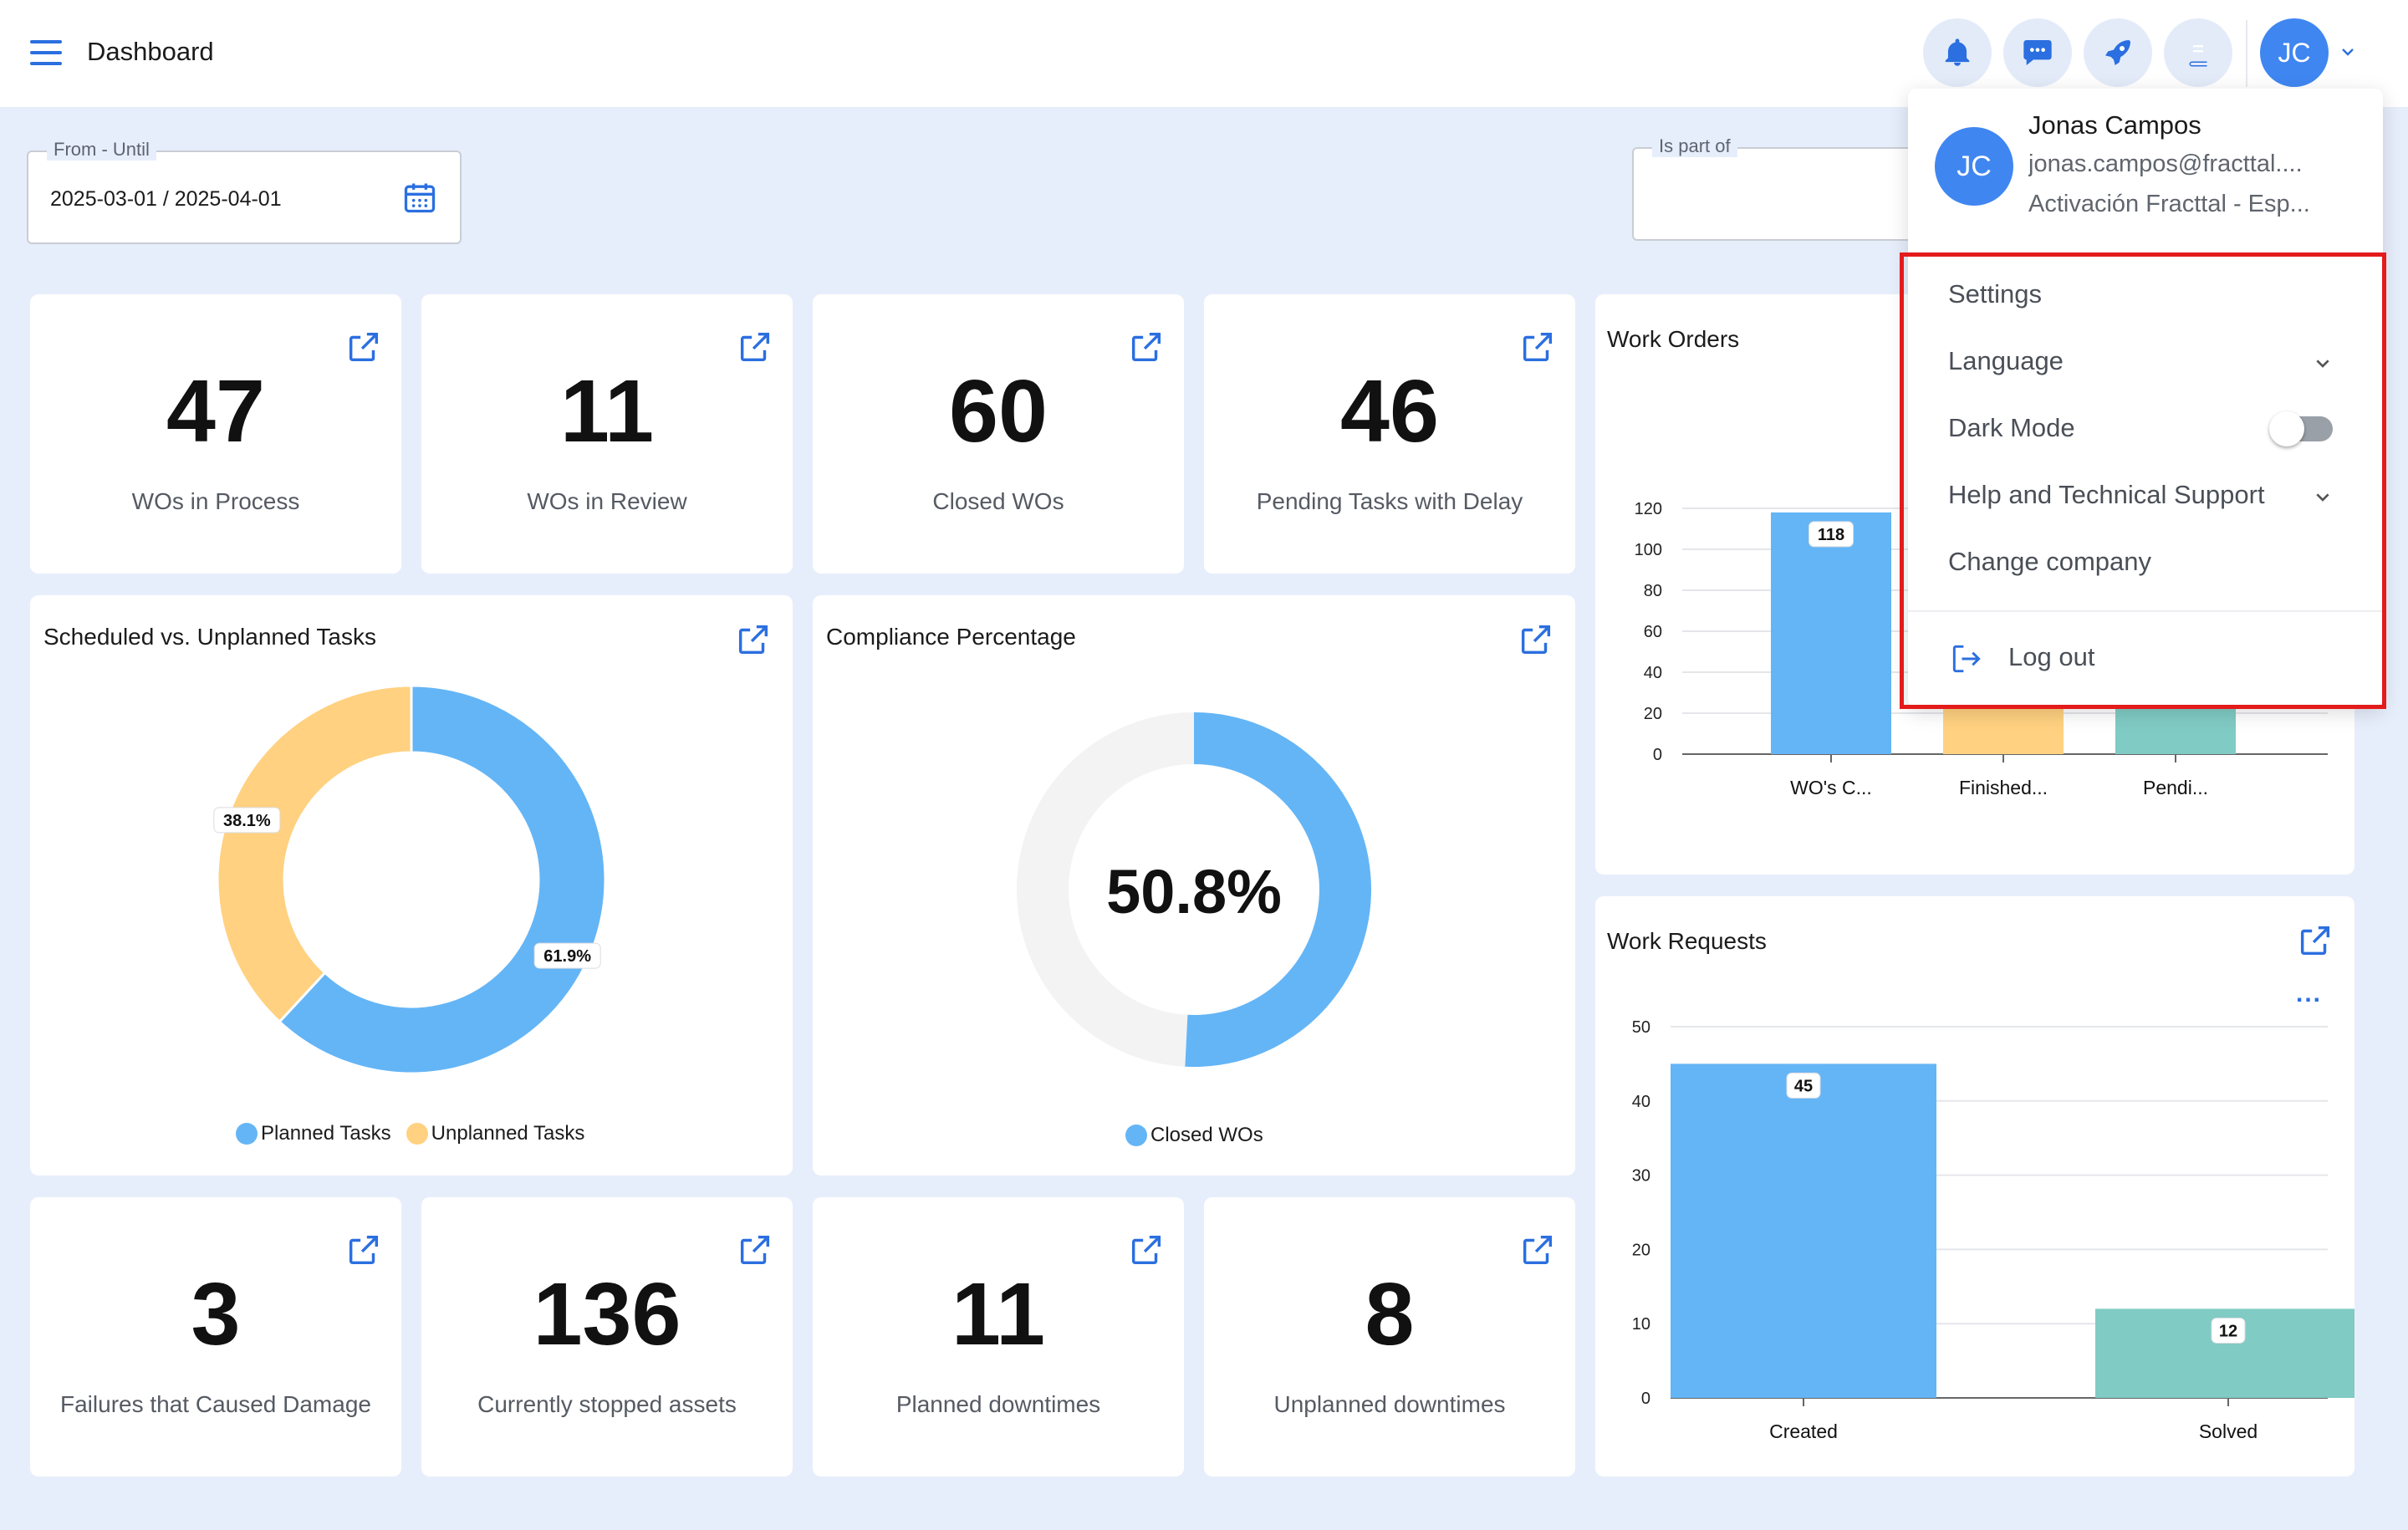 The height and width of the screenshot is (1530, 2408). What do you see at coordinates (419, 197) in the screenshot?
I see `calendar-icon` at bounding box center [419, 197].